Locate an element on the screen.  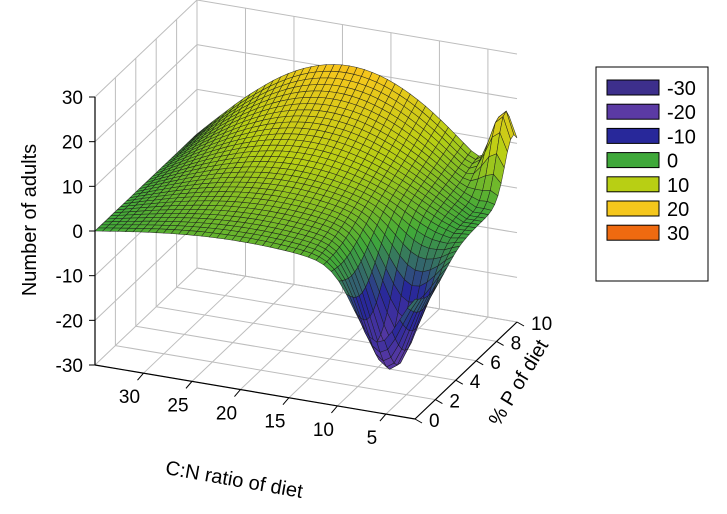
x-axis-line is located at coordinates (255, 392).